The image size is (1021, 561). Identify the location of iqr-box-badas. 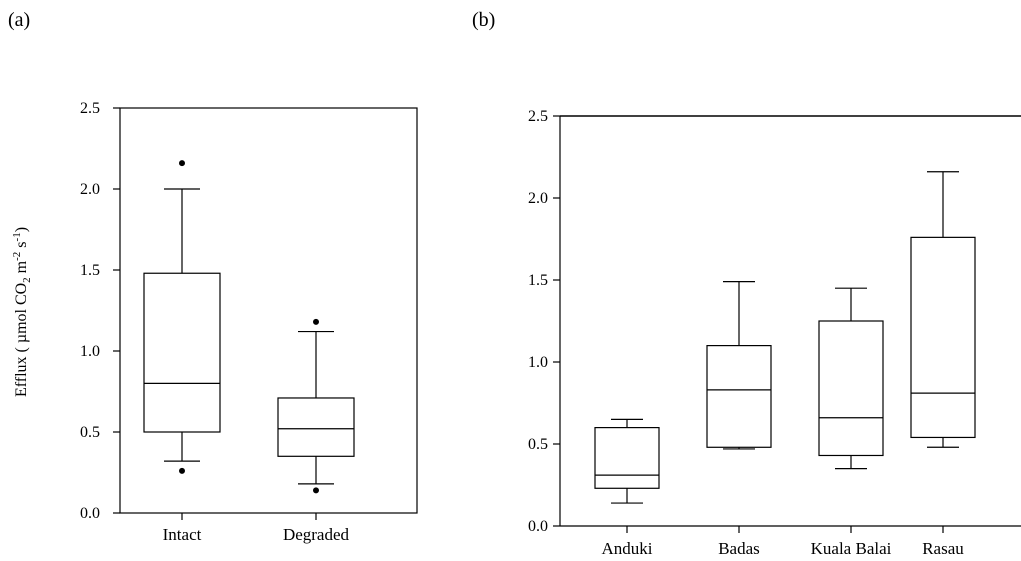
(739, 396).